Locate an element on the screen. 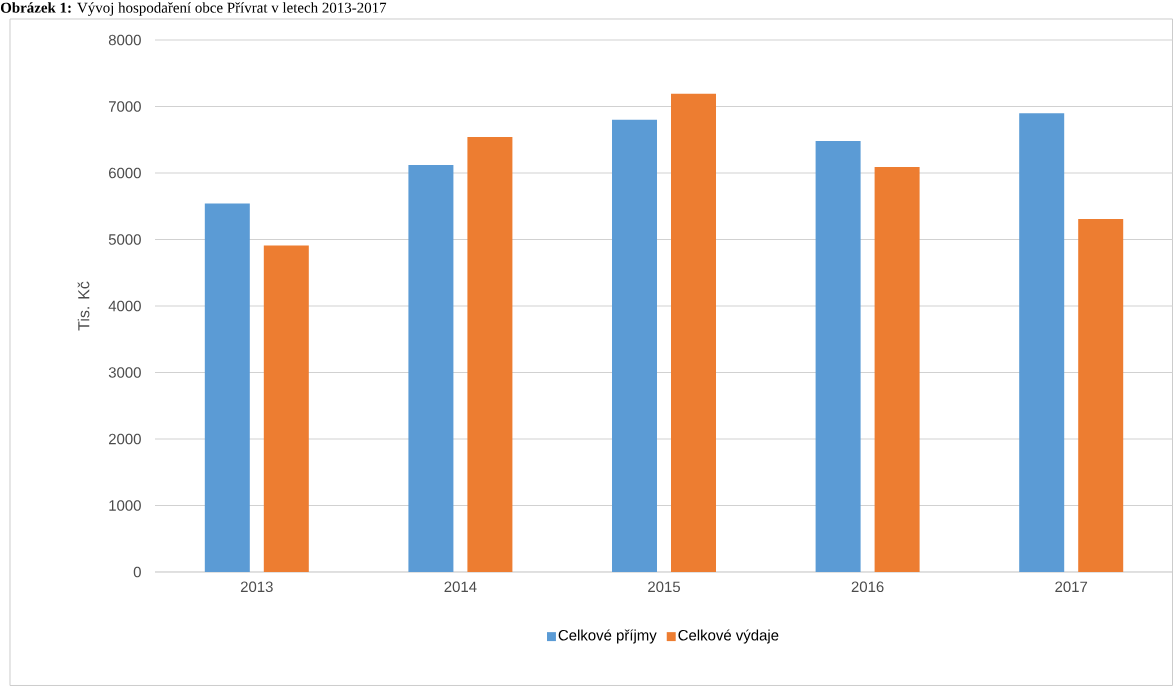 The width and height of the screenshot is (1173, 686). legend-label: Celkové příjmy is located at coordinates (607, 636).